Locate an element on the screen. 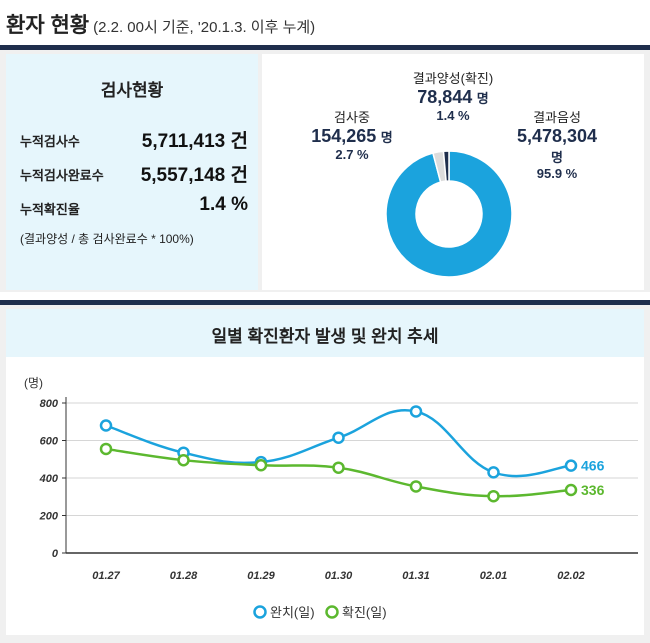  page-title: 환자 현황 (2.2. 00시 기준, '20.1.3. 이후 누계) is located at coordinates (160, 24).